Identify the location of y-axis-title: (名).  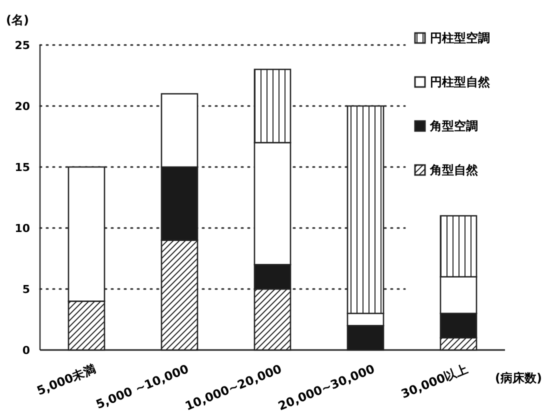
(17, 20).